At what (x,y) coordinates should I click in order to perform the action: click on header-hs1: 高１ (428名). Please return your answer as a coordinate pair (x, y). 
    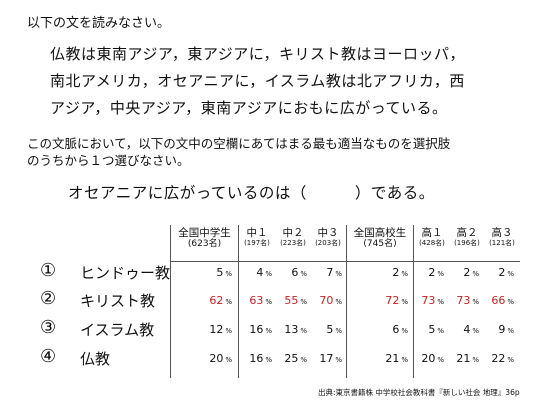
    Looking at the image, I should click on (432, 237).